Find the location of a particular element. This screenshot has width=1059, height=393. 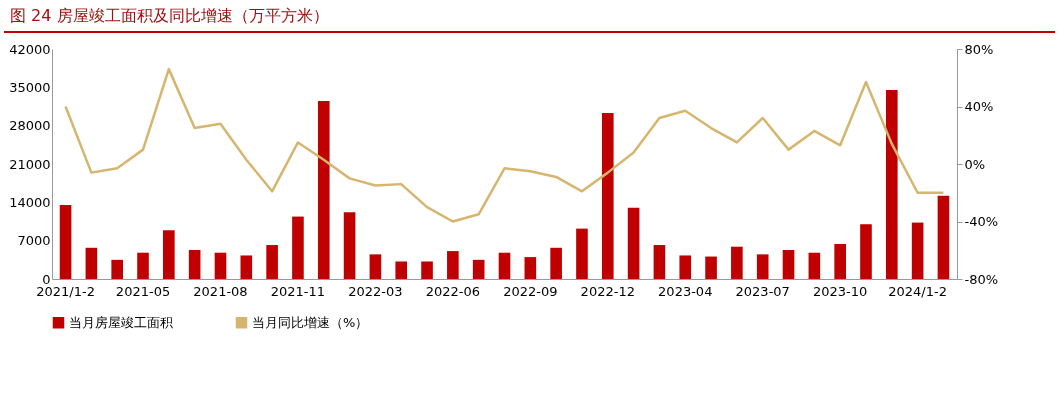

y2-tick-label: -80% is located at coordinates (981, 279).